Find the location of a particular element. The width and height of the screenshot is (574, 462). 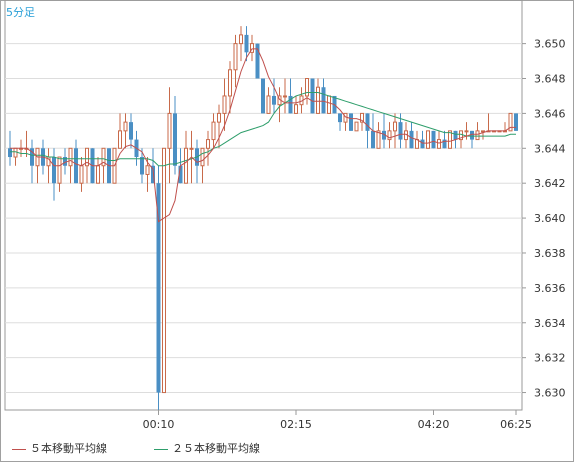

x-axis-ticks: 00:10 02:15 04:20 06:25 is located at coordinates (337, 420).